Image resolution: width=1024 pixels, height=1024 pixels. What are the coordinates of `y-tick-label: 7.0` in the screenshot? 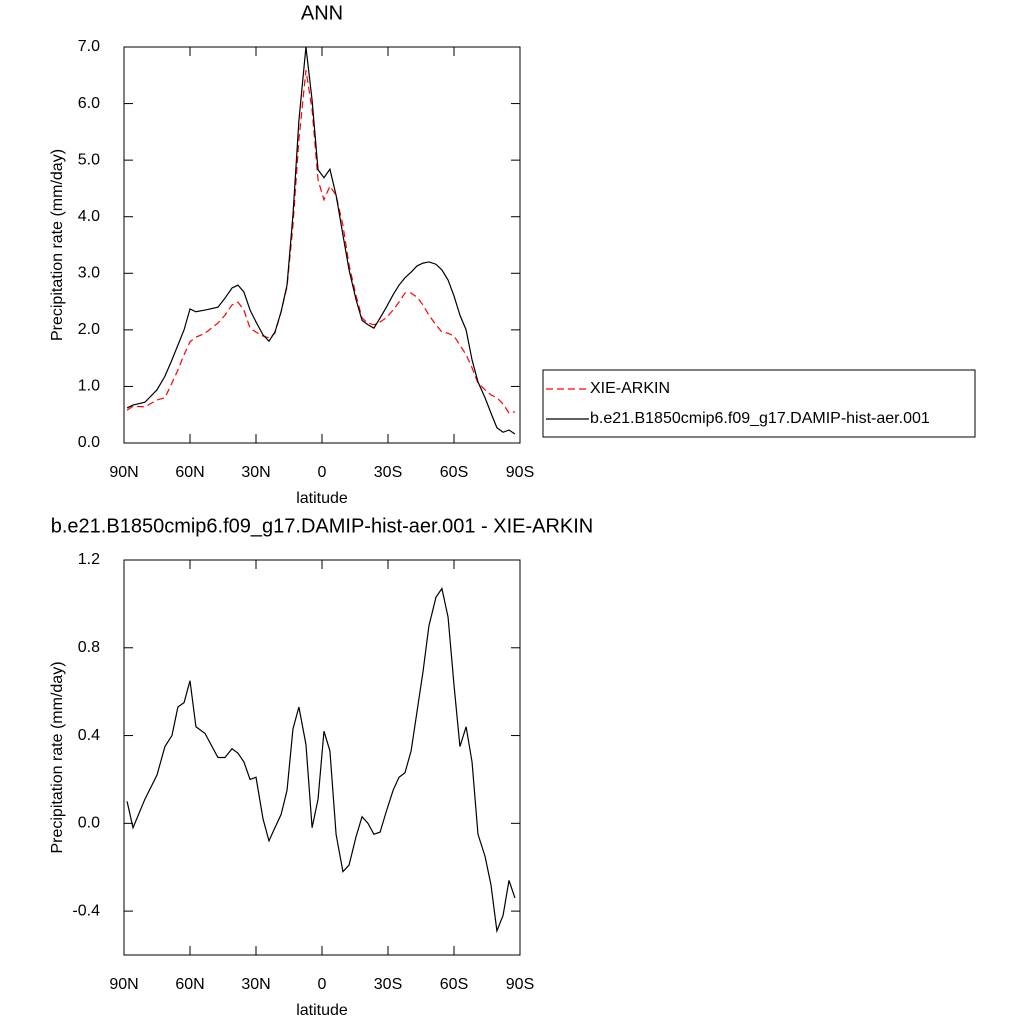 It's located at (89, 46).